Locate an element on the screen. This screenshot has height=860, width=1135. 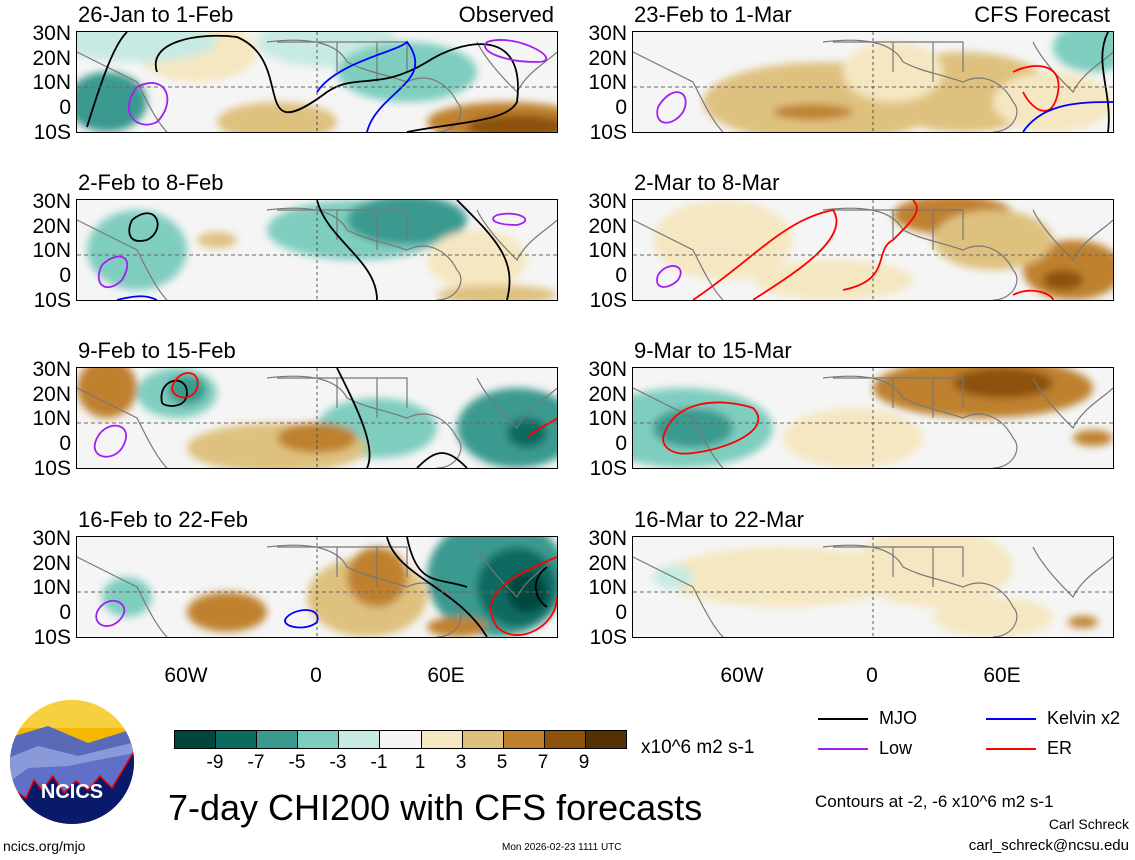
legend-label: ER is located at coordinates (1060, 748).